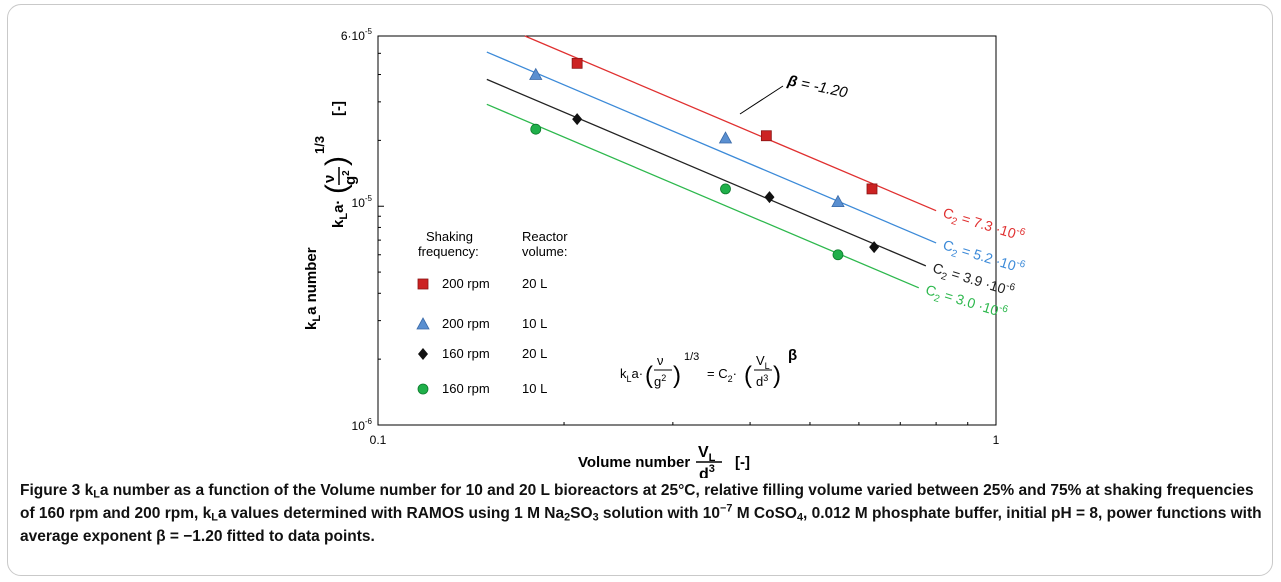 The width and height of the screenshot is (1281, 582). What do you see at coordinates (726, 508) in the screenshot?
I see `caption-sup: −7` at bounding box center [726, 508].